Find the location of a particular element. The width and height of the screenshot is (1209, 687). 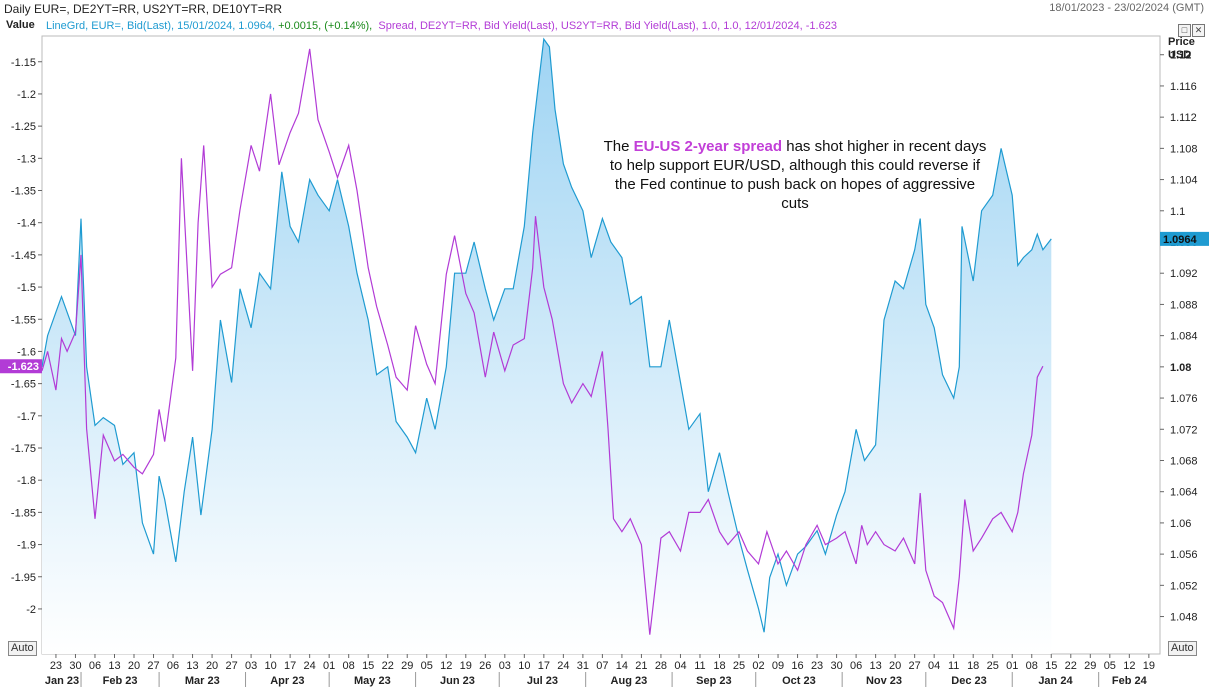

left-axis-tick-label: -1.9 is located at coordinates (26, 546).